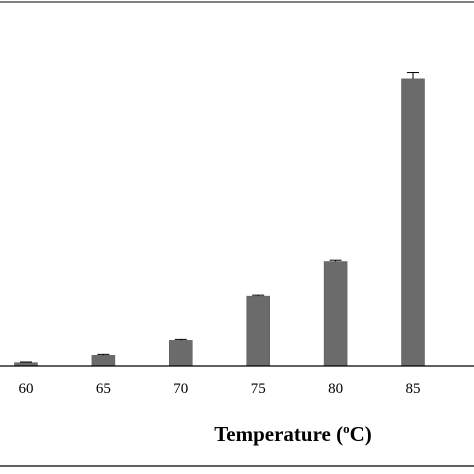 Image resolution: width=474 pixels, height=474 pixels. Describe the element at coordinates (180, 389) in the screenshot. I see `x-tick-label-70: 70` at that location.